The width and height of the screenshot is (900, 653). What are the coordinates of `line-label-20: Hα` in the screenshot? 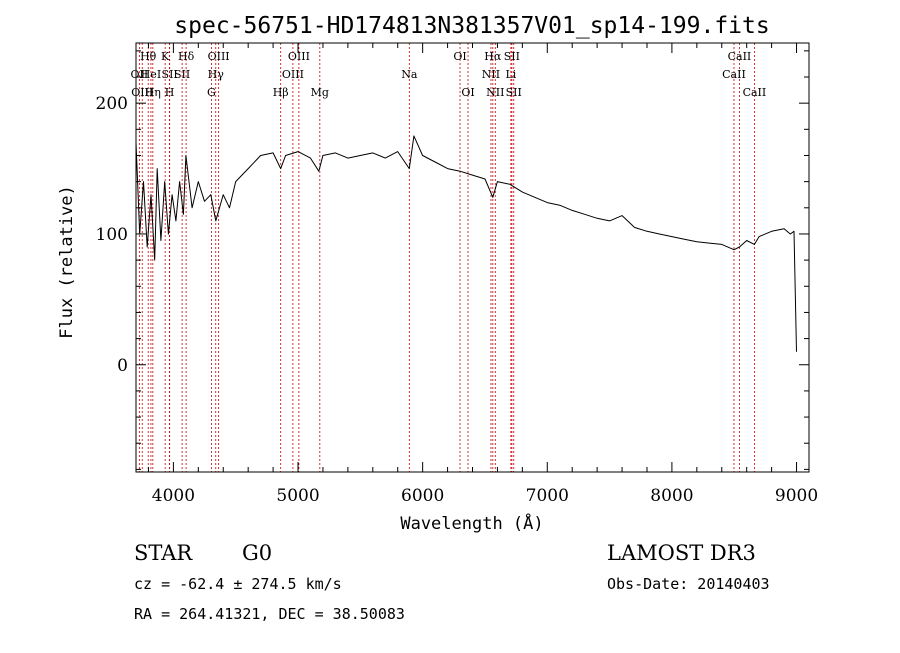 It's located at (493, 56).